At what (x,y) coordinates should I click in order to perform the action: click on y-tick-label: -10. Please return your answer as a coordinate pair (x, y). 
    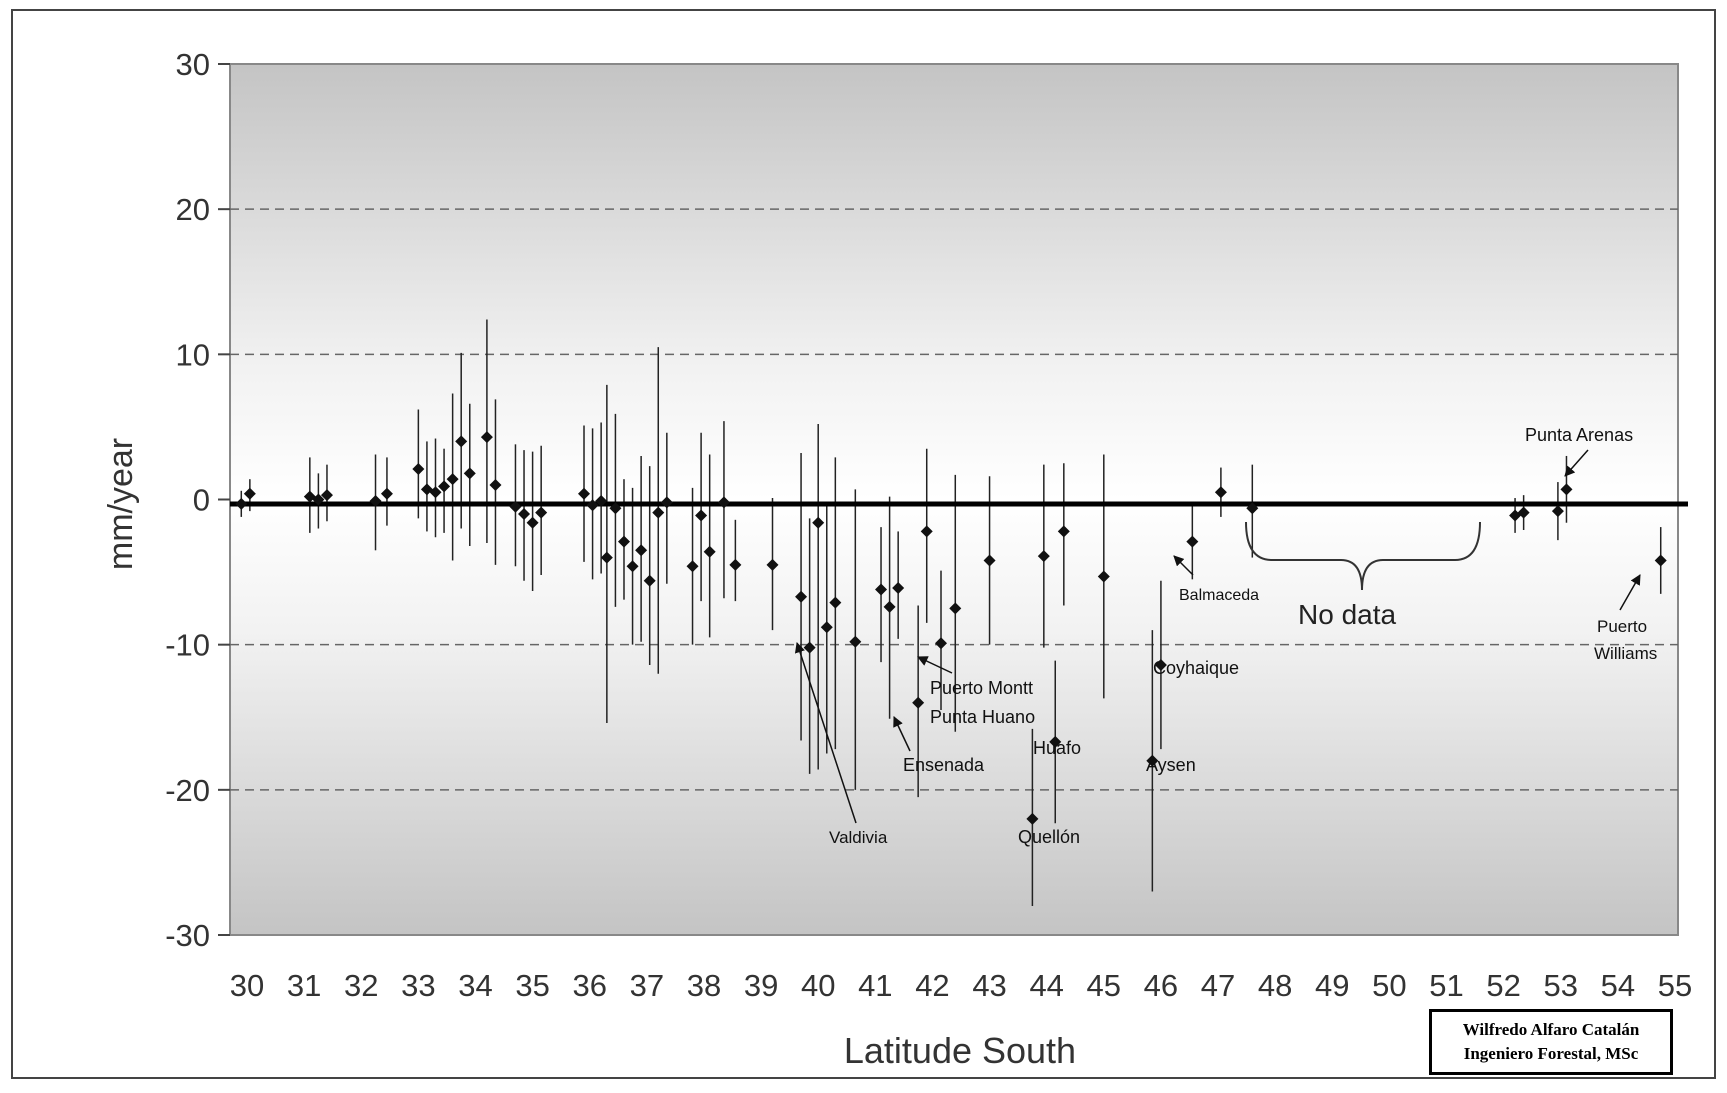
    Looking at the image, I should click on (187, 645).